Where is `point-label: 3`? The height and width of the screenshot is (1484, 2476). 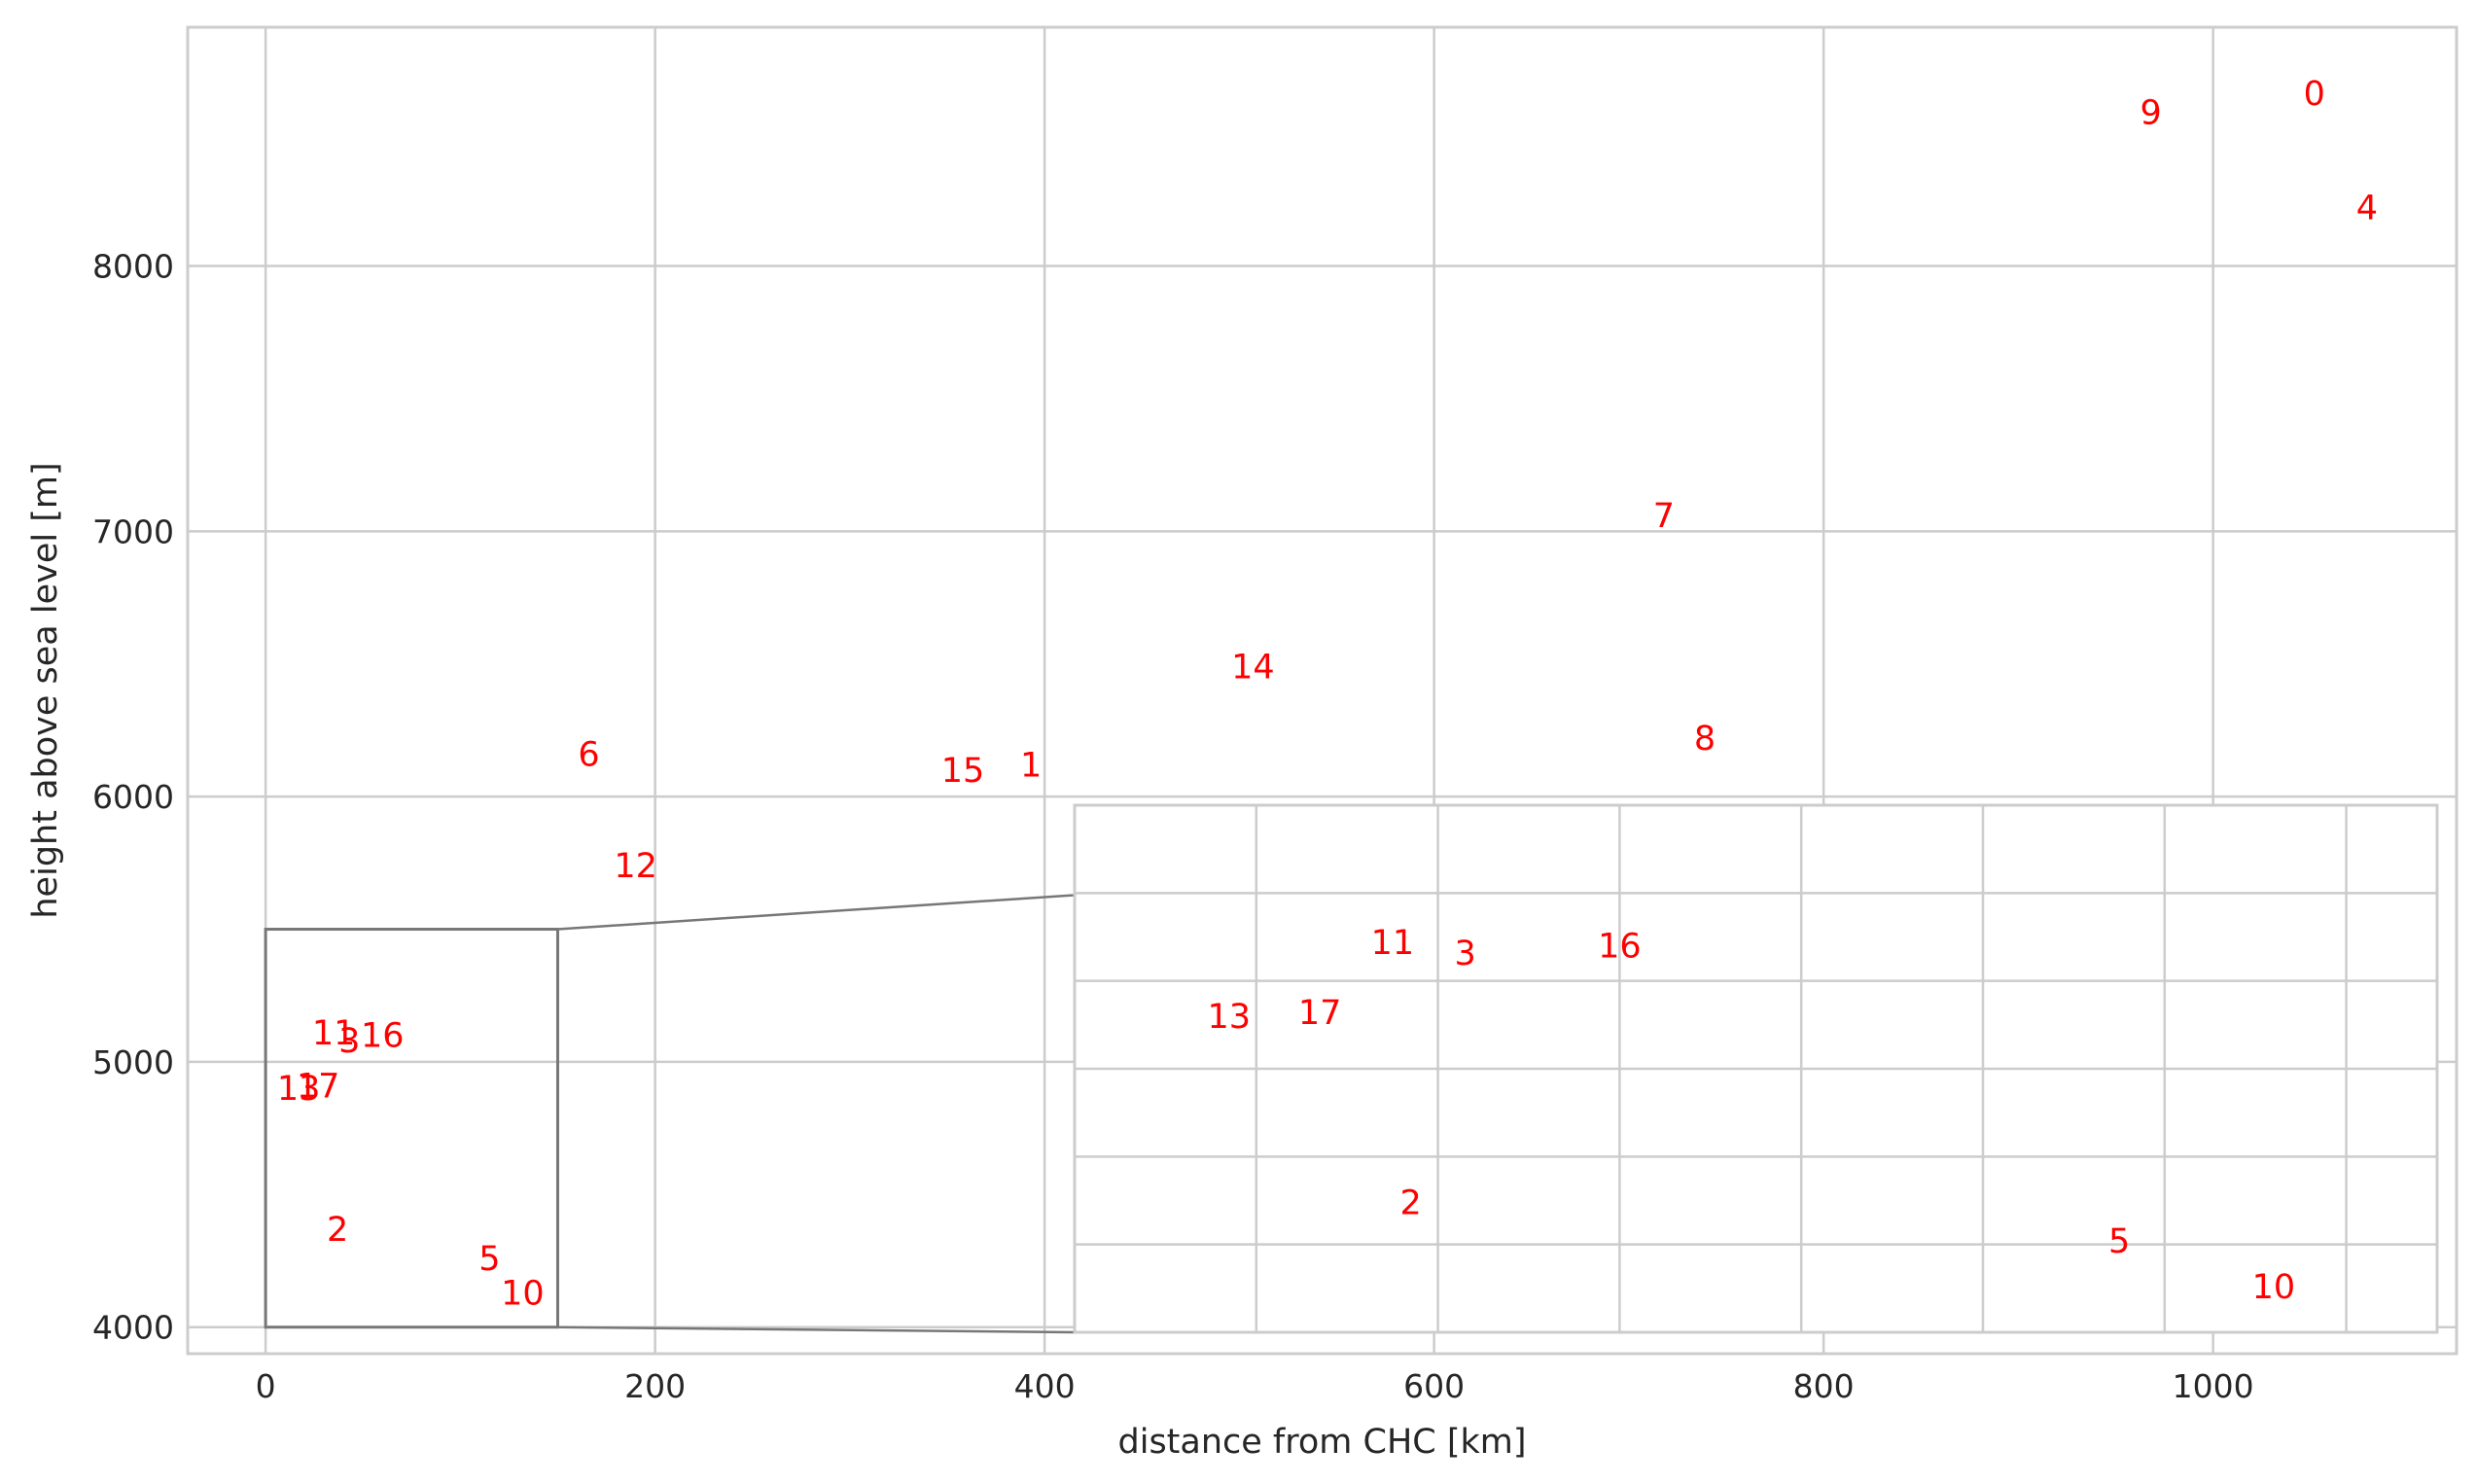
point-label: 3 is located at coordinates (349, 1042).